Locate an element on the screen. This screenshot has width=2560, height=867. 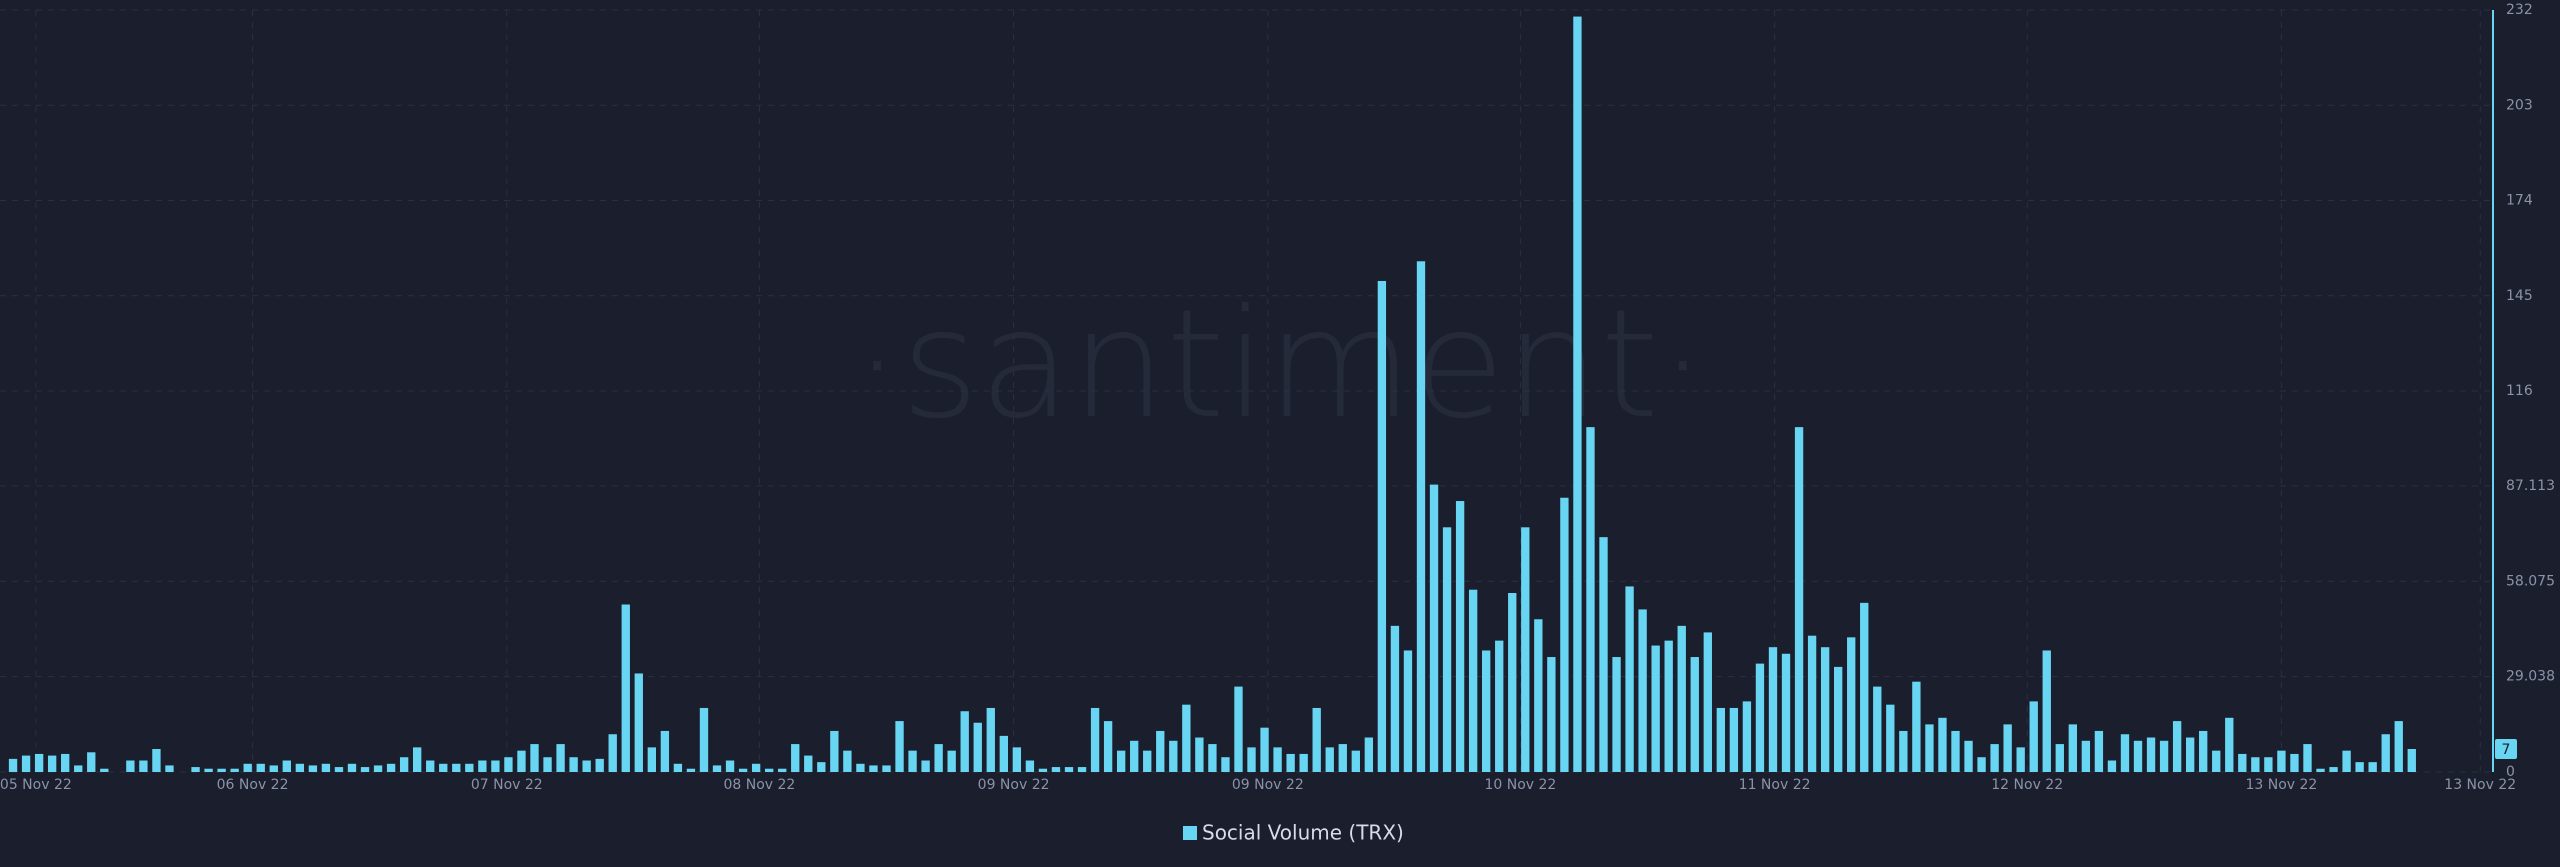
x-tick-label: 05 Nov 22 is located at coordinates (36, 785).